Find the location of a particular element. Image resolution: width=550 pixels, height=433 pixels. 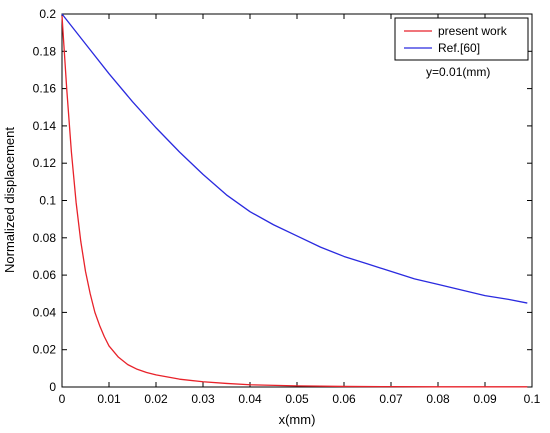

x-tick-label: 0.08 is located at coordinates (438, 399).